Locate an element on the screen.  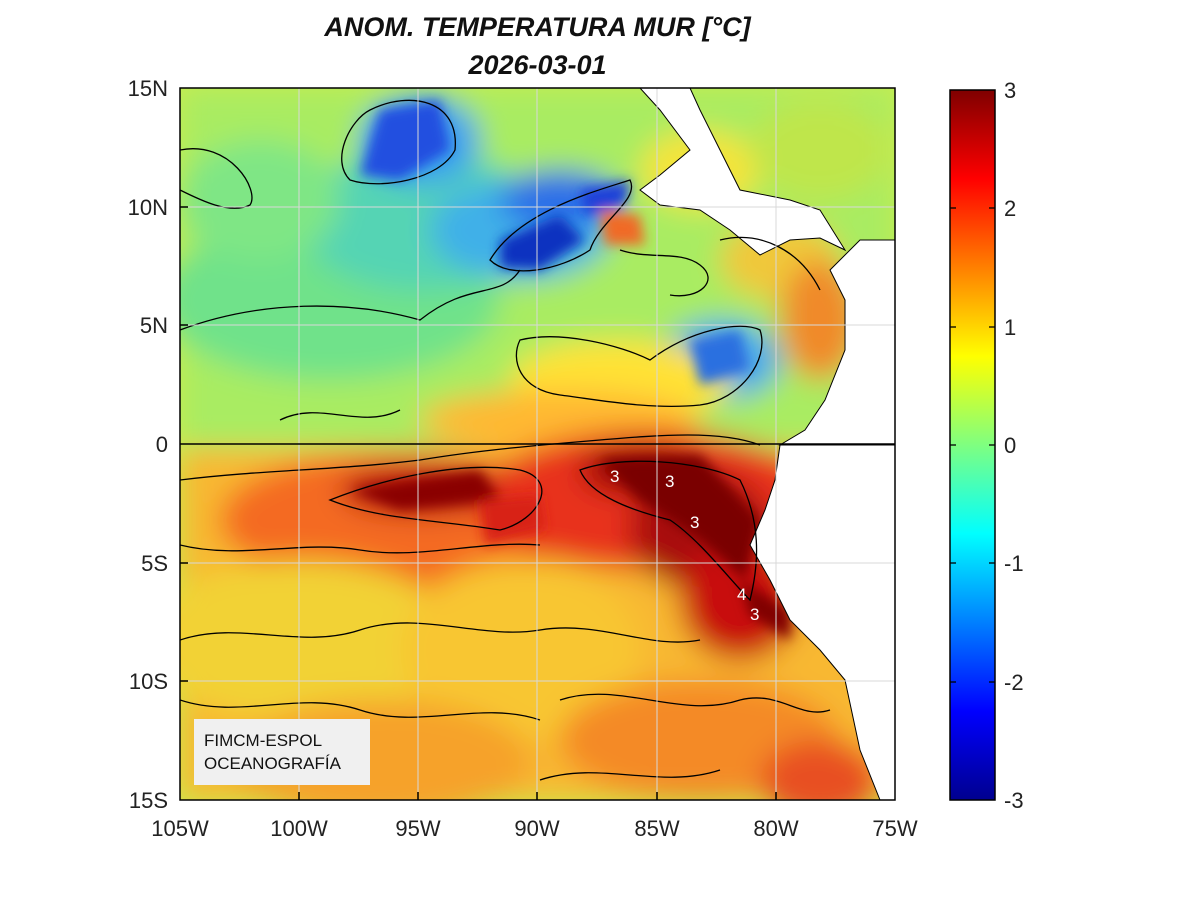
contour-labels: 3 3 3 4 3 is located at coordinates (684, 545).